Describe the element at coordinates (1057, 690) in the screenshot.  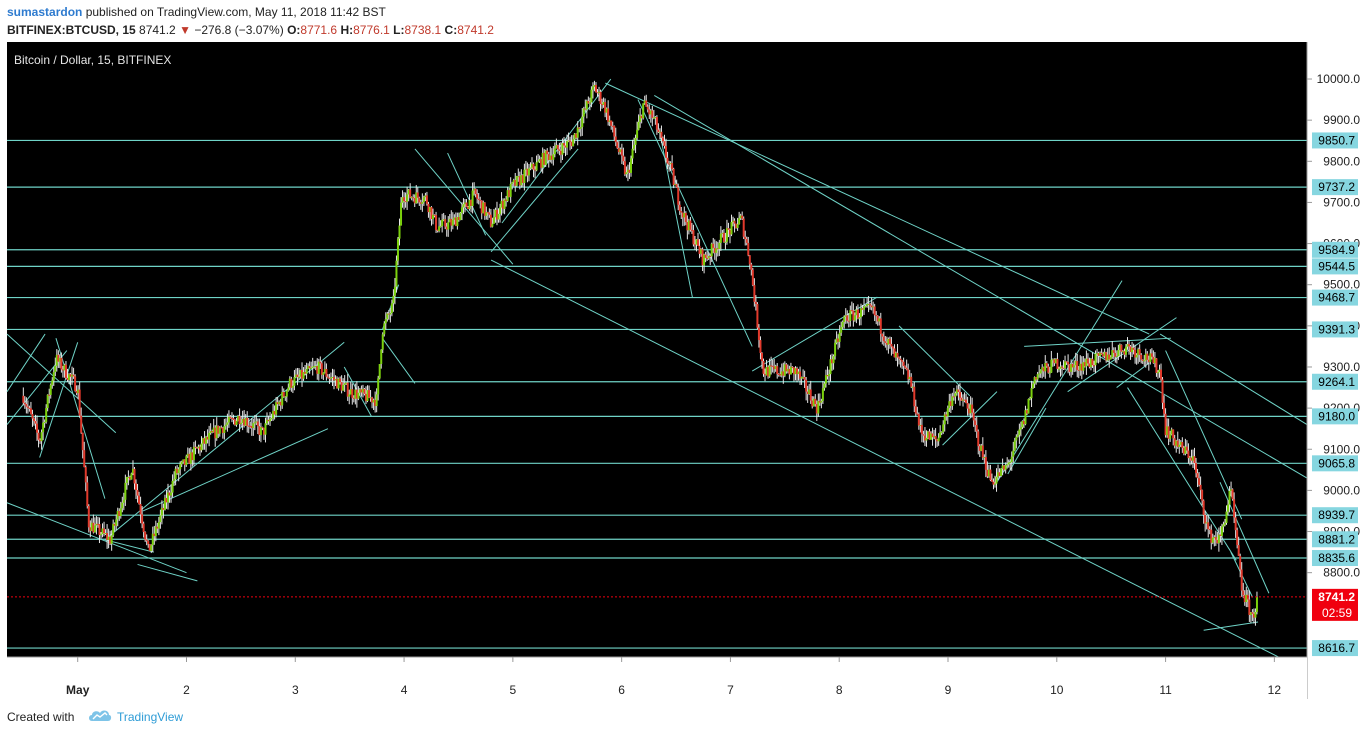
I see `x-tick-label: 10` at that location.